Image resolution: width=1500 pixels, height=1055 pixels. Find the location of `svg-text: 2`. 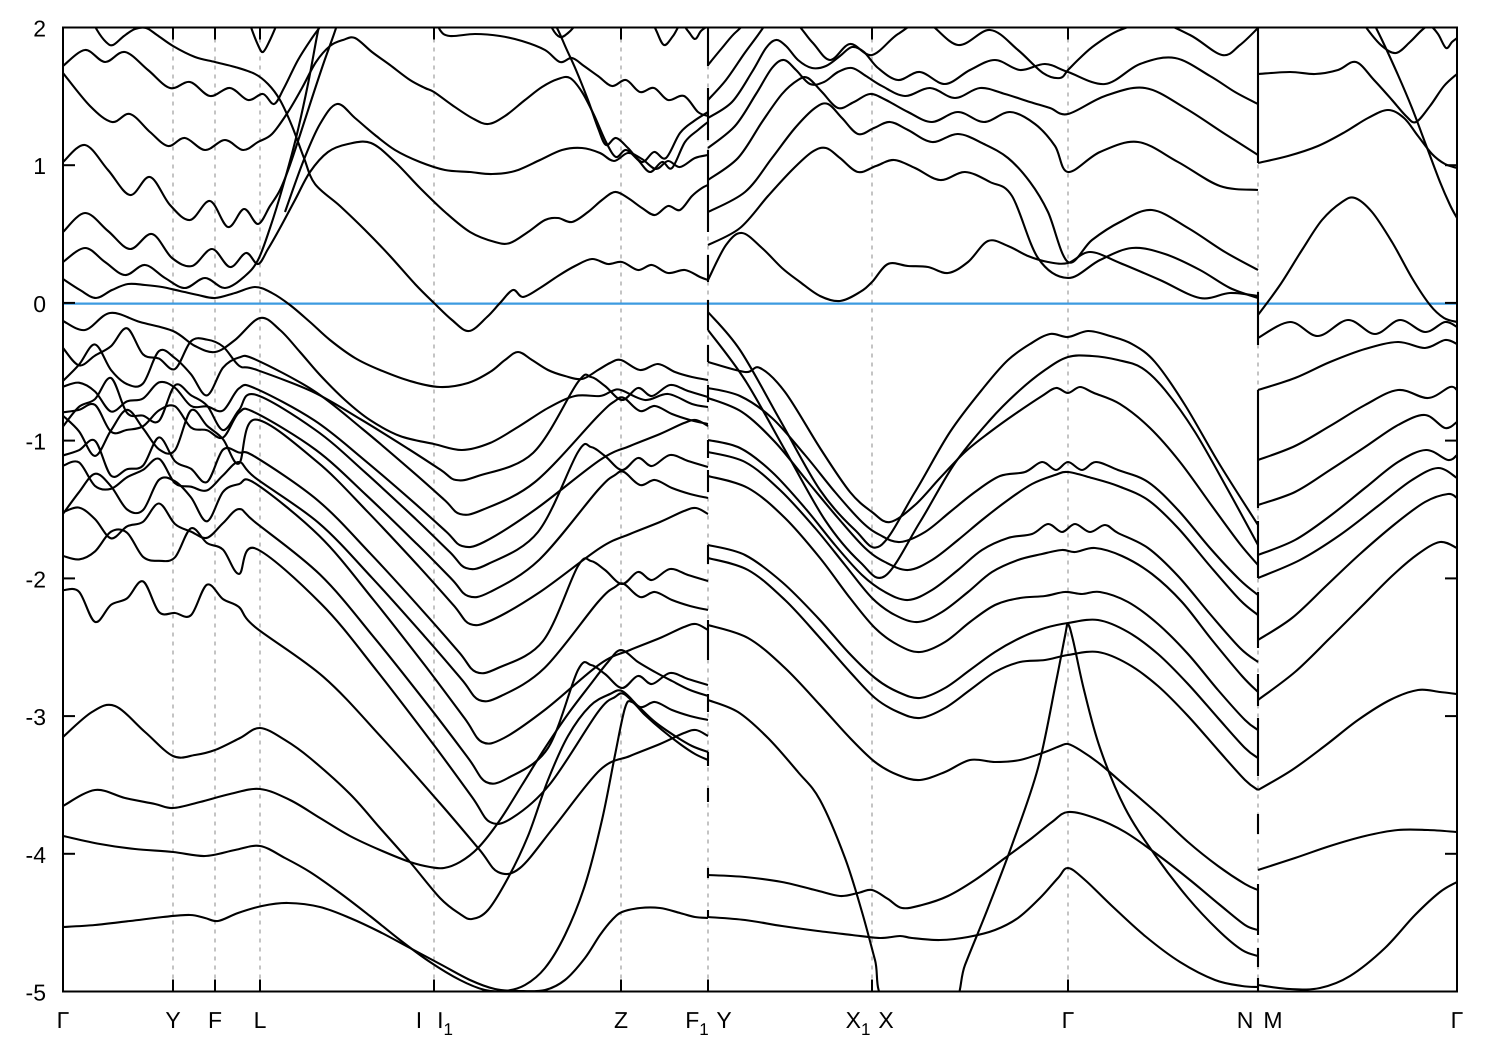

svg-text: 2 is located at coordinates (39, 29).